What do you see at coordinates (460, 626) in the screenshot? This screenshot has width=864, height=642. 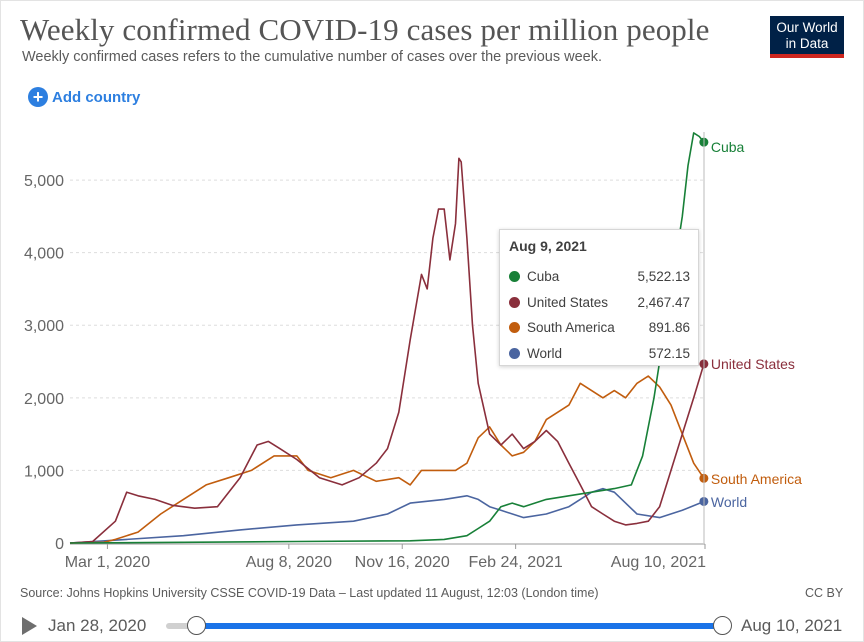 I see `timeline-selected-range` at bounding box center [460, 626].